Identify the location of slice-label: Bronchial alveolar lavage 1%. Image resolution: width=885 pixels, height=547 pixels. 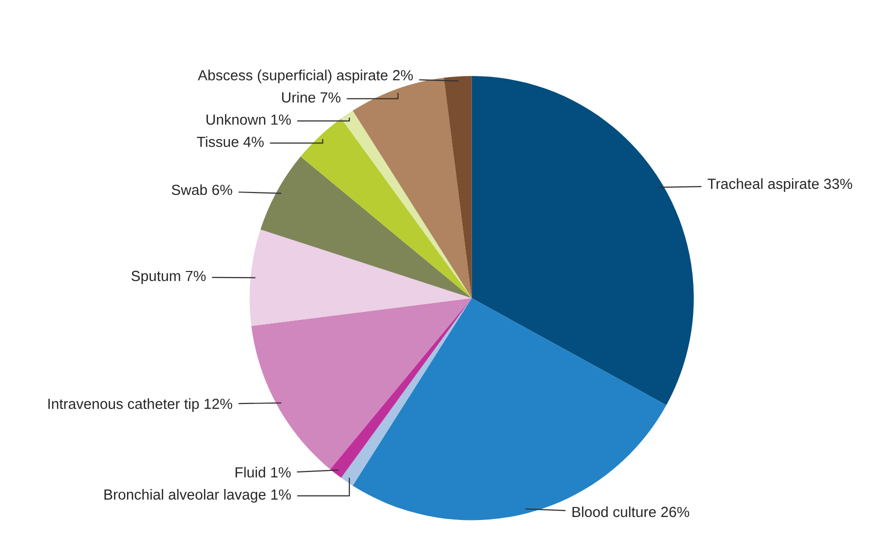
(197, 496).